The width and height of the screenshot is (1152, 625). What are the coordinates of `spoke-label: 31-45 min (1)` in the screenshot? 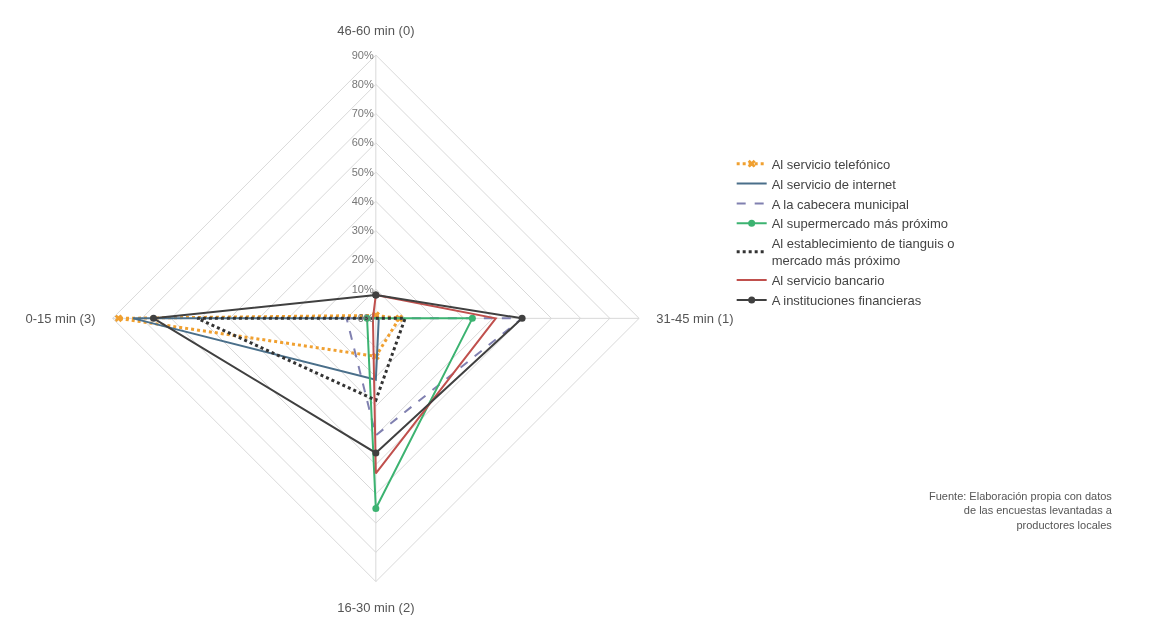 It's located at (695, 318).